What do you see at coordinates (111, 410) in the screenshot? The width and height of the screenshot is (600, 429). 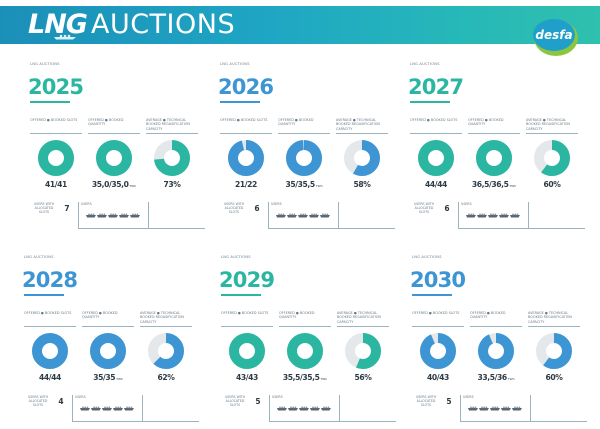 I see `users-section: USERS WITH ALLOCATED SLOTS 4 USERS` at bounding box center [111, 410].